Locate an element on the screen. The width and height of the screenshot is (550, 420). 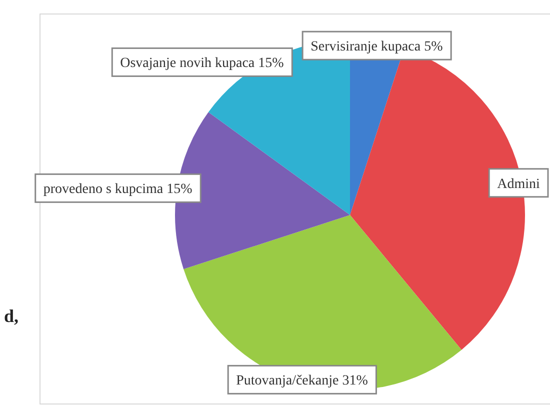
text: d, is located at coordinates (11, 316).